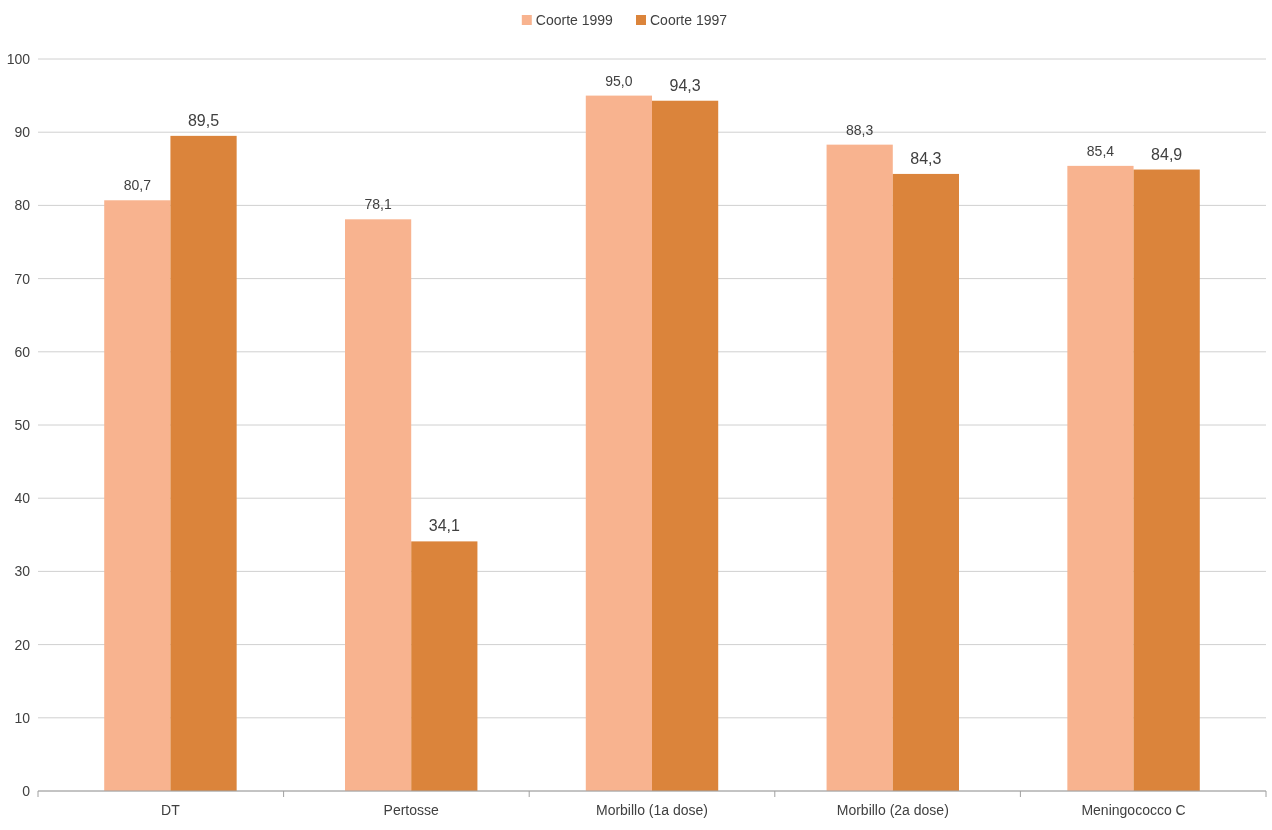 Image resolution: width=1272 pixels, height=830 pixels. I want to click on data-label: 89,5, so click(203, 120).